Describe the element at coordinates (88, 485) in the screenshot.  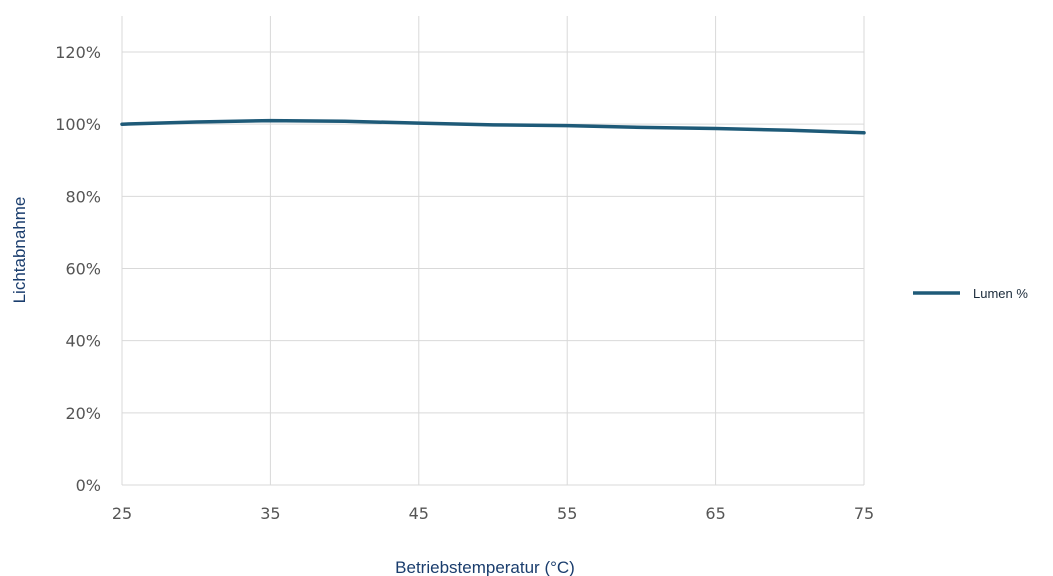
I see `y-tick-label: 0%` at that location.